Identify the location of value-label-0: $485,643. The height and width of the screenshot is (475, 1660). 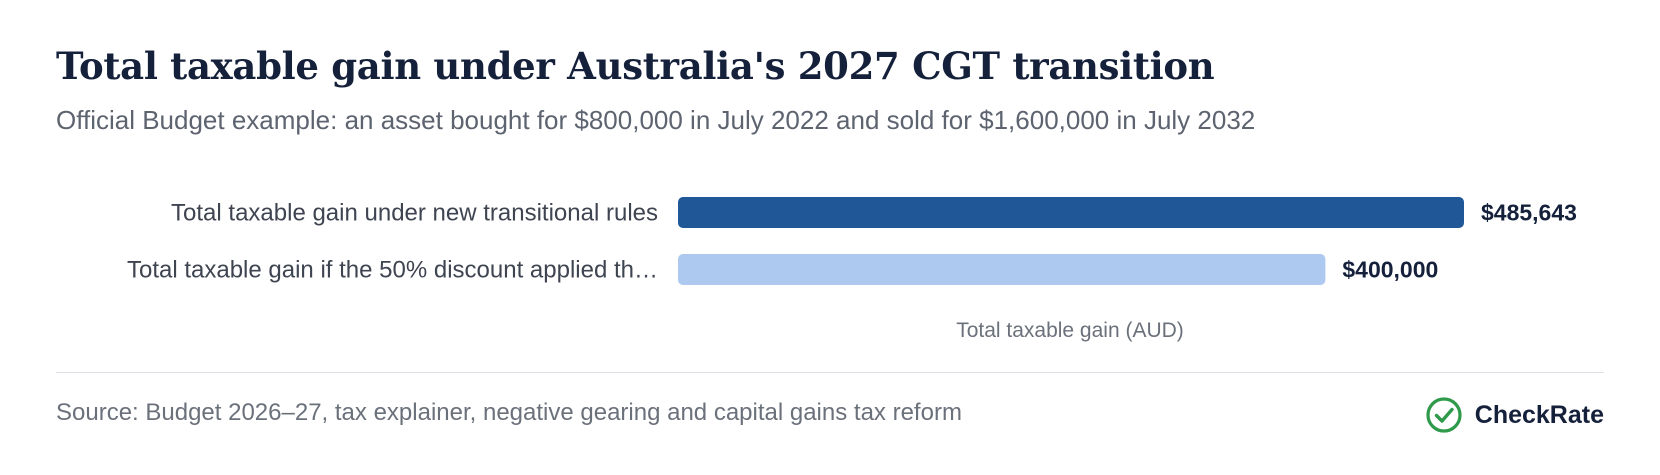
(1529, 213).